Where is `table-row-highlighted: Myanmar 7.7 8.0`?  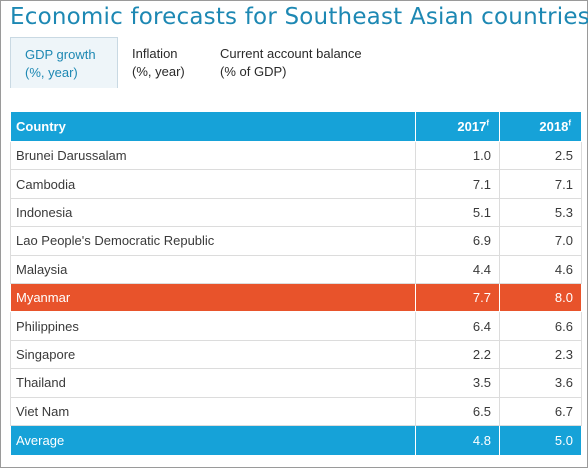
table-row-highlighted: Myanmar 7.7 8.0 is located at coordinates (296, 297).